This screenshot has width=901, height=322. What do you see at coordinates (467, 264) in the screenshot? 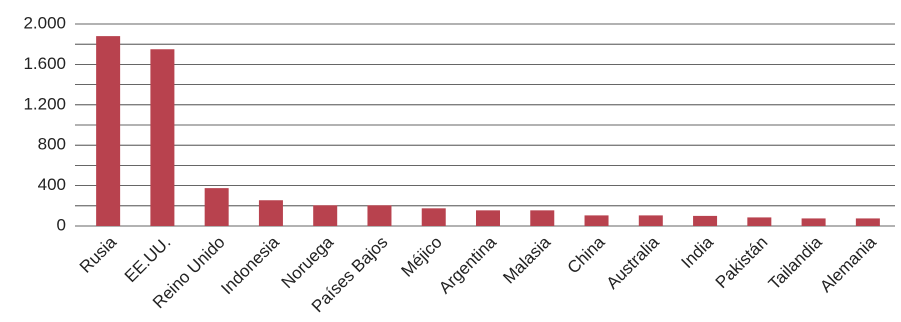
I see `x-tick-label: Argentina` at bounding box center [467, 264].